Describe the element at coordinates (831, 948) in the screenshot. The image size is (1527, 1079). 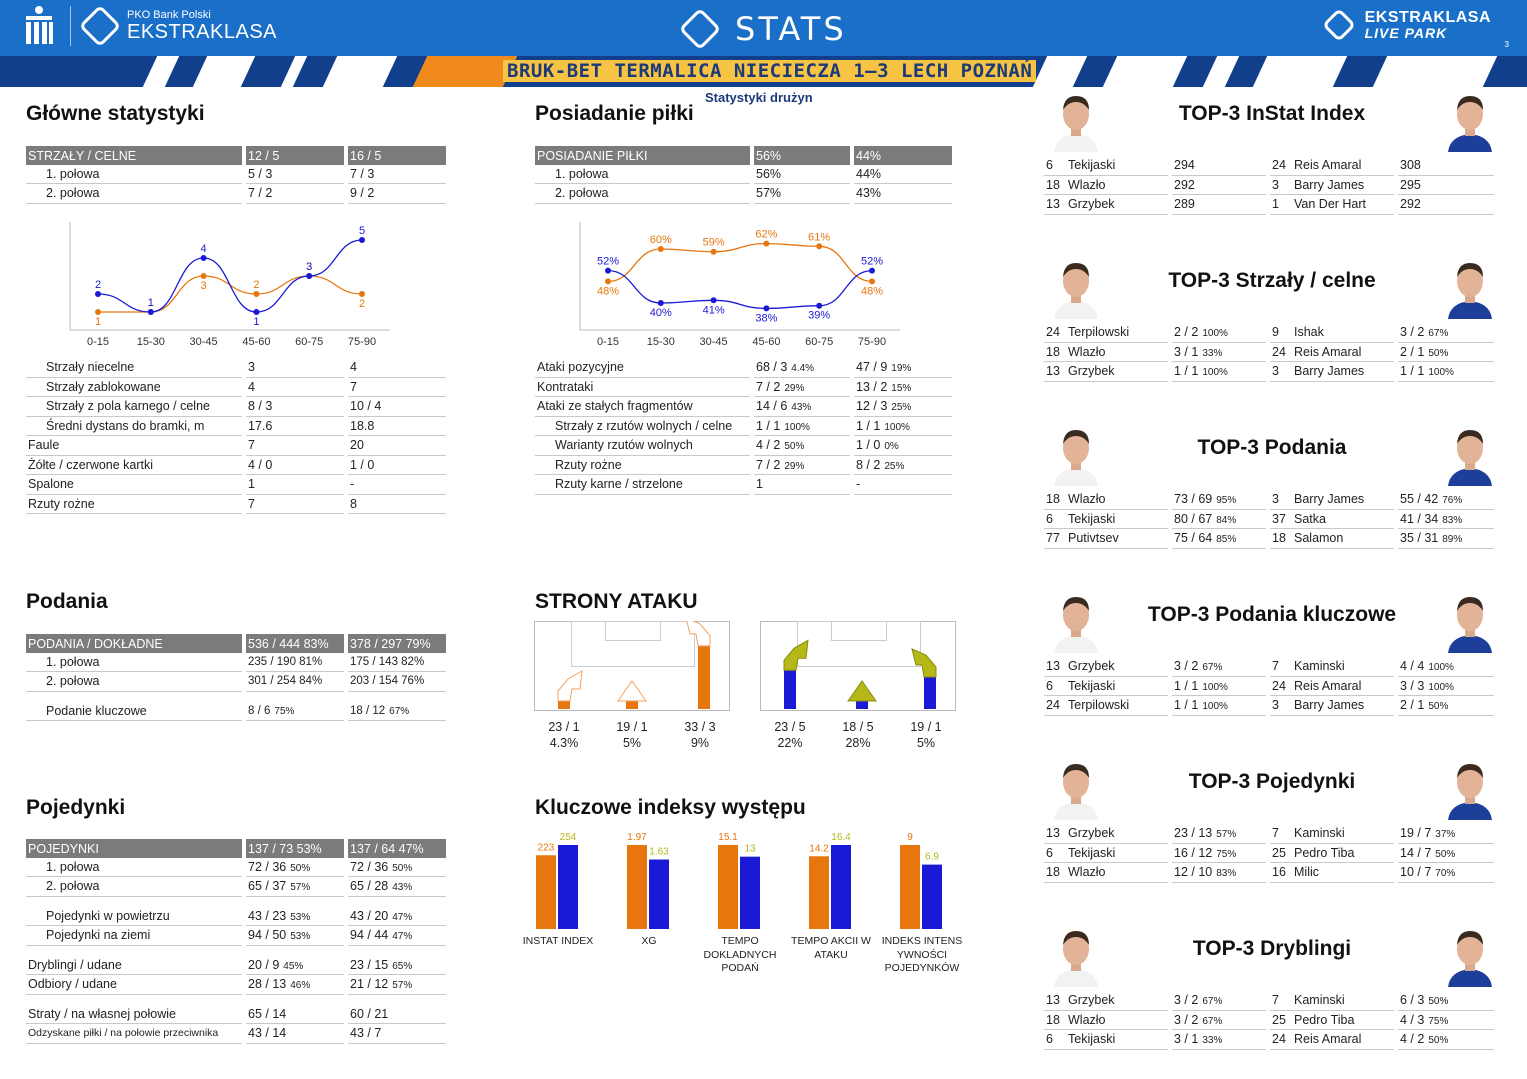
I see `category-label: TEMPO AKCII W ATAKU` at that location.